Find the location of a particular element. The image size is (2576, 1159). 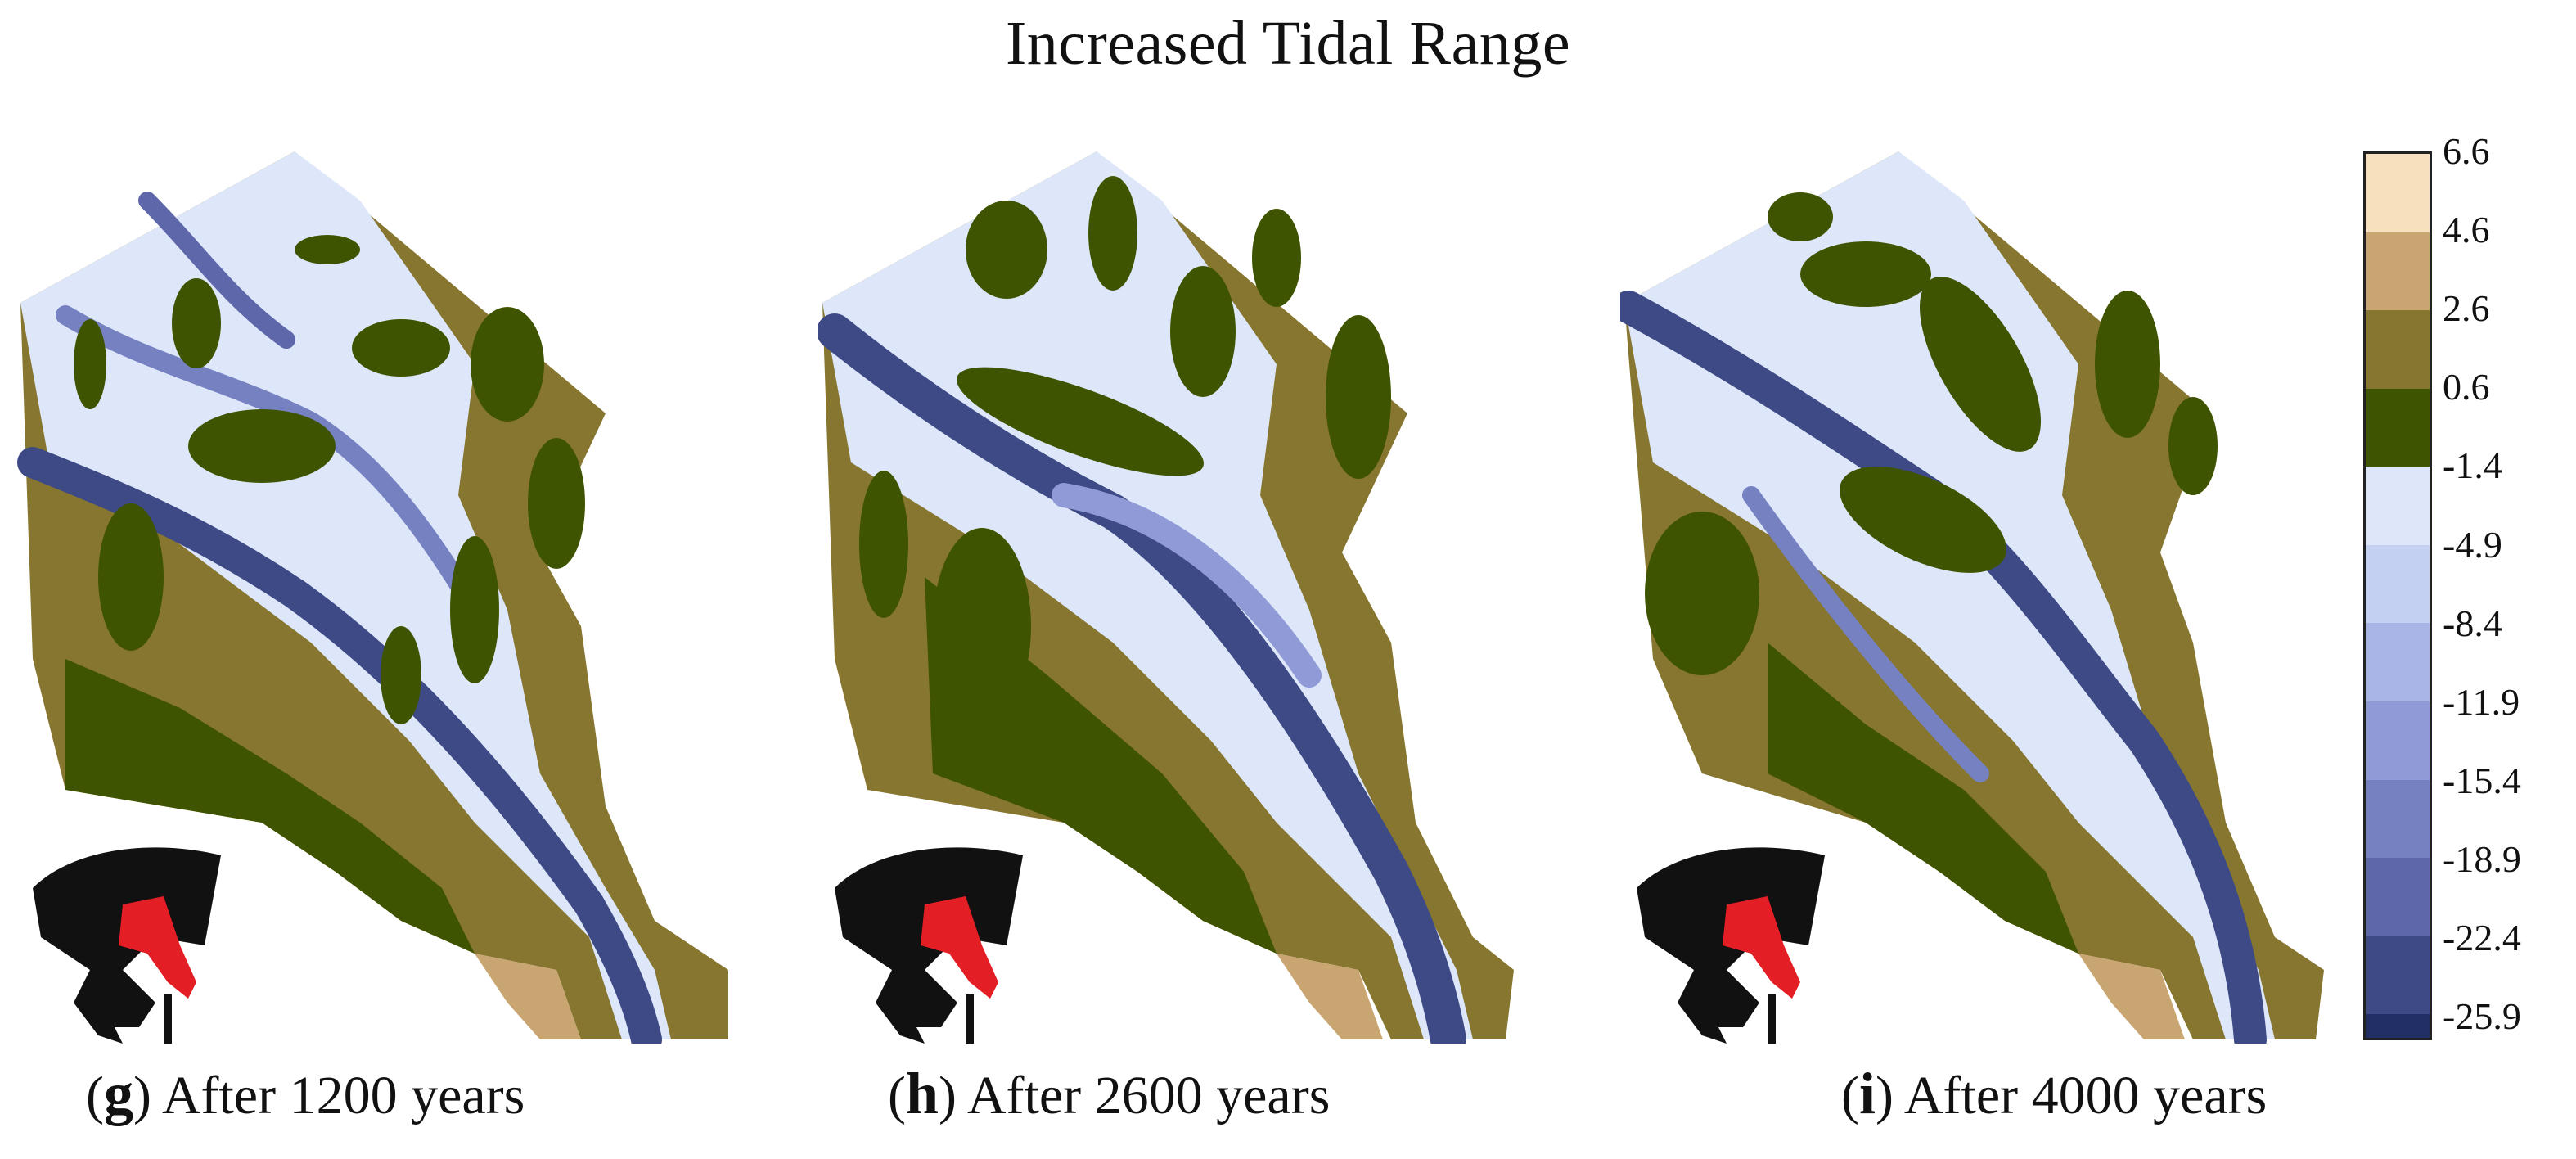

panel-caption-text: After 2600 years is located at coordinates (1148, 1095).